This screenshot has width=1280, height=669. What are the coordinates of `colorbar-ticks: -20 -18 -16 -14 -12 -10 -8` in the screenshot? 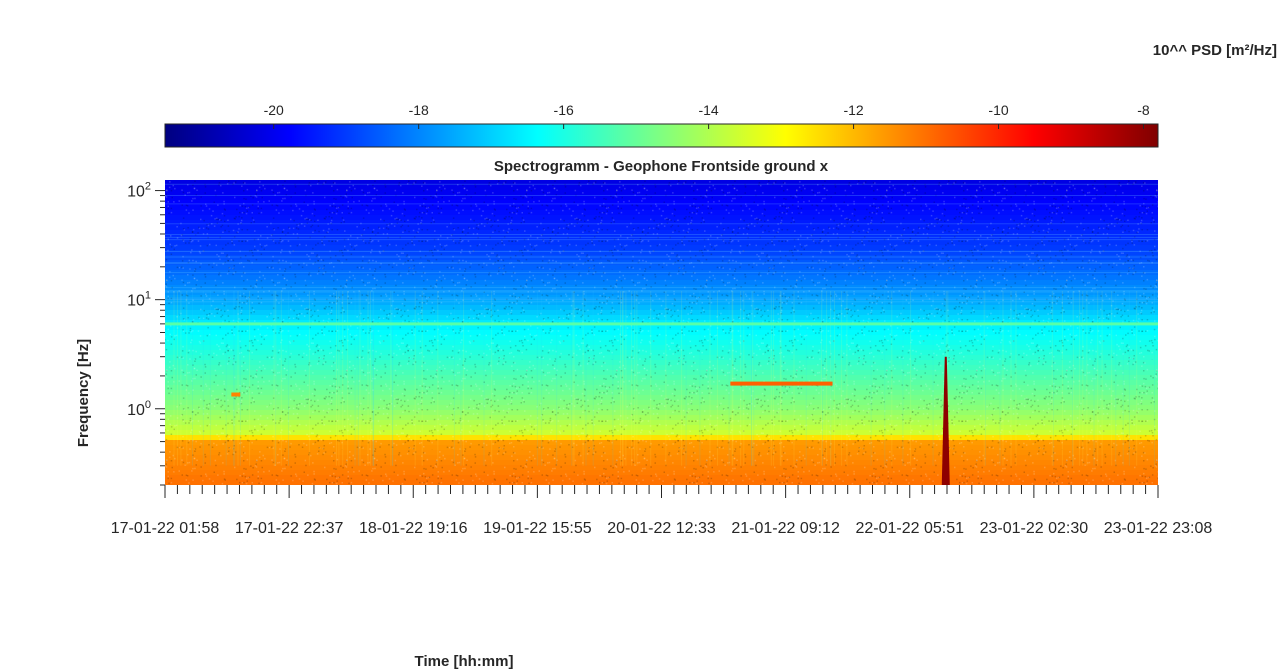 It's located at (707, 115).